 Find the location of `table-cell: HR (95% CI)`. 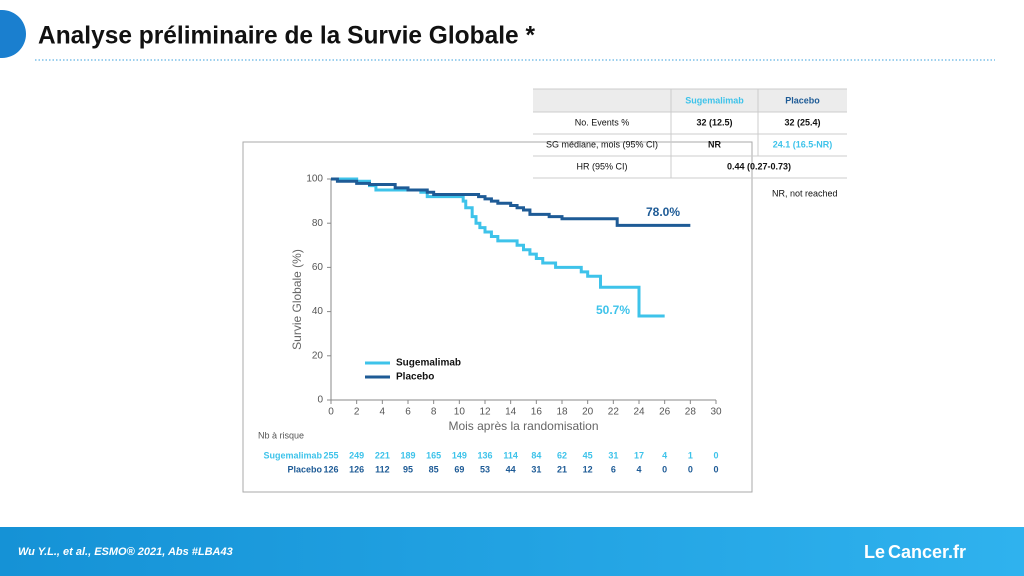

table-cell: HR (95% CI) is located at coordinates (601, 166).